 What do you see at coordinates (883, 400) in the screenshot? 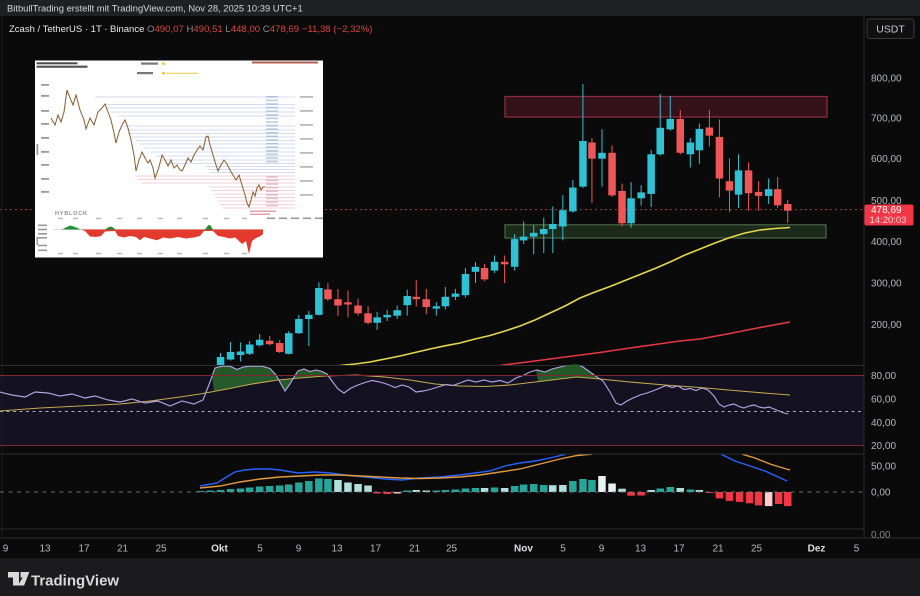
I see `svg-text: 60,00` at bounding box center [883, 400].